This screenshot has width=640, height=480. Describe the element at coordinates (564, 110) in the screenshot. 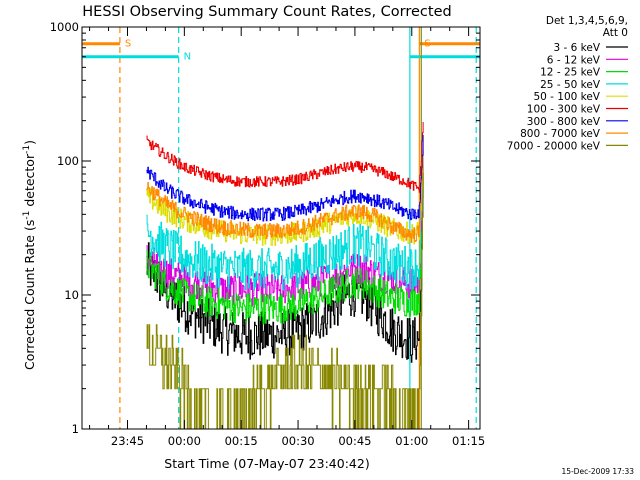

I see `legend-label: 100 - 300 keV` at that location.